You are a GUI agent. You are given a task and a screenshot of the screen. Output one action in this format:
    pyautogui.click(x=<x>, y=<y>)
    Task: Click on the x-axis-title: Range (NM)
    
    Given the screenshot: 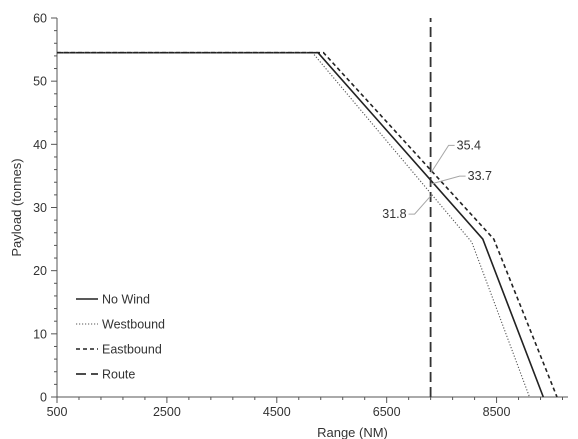 What is the action you would take?
    pyautogui.click(x=352, y=432)
    